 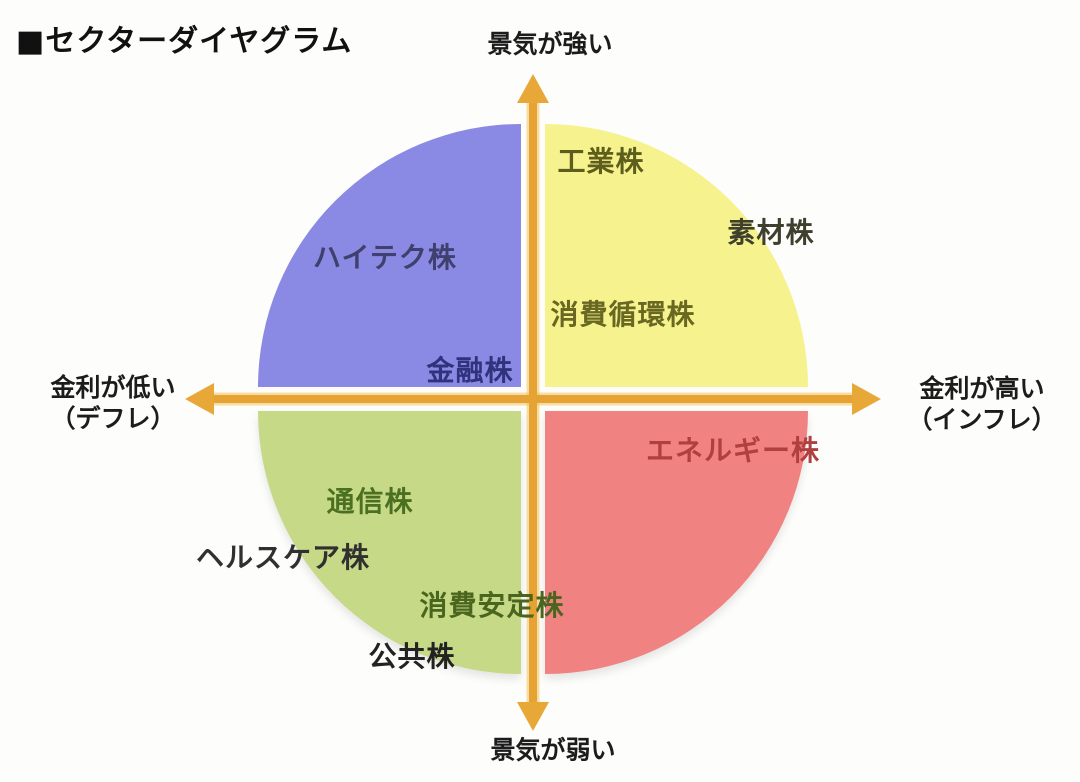 What do you see at coordinates (623, 314) in the screenshot?
I see `sector-label-consumer-cyclical: 消費循環株` at bounding box center [623, 314].